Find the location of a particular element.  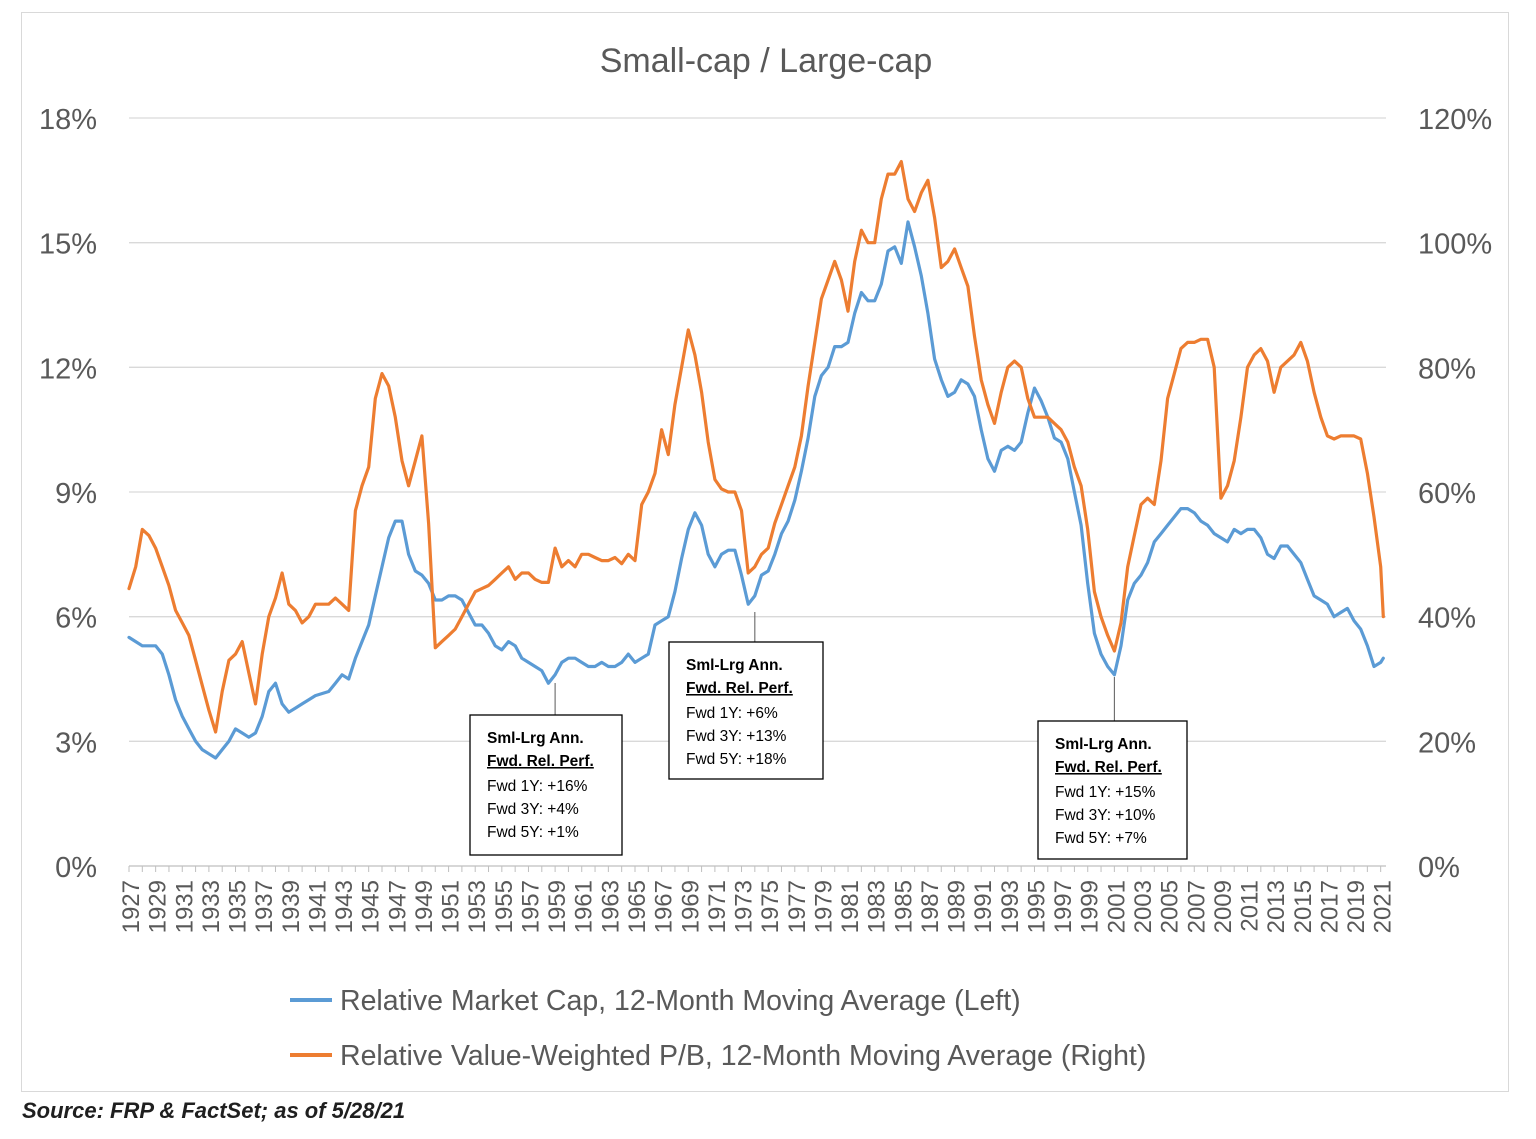

x-tick-label: 2015 is located at coordinates (1303, 906).